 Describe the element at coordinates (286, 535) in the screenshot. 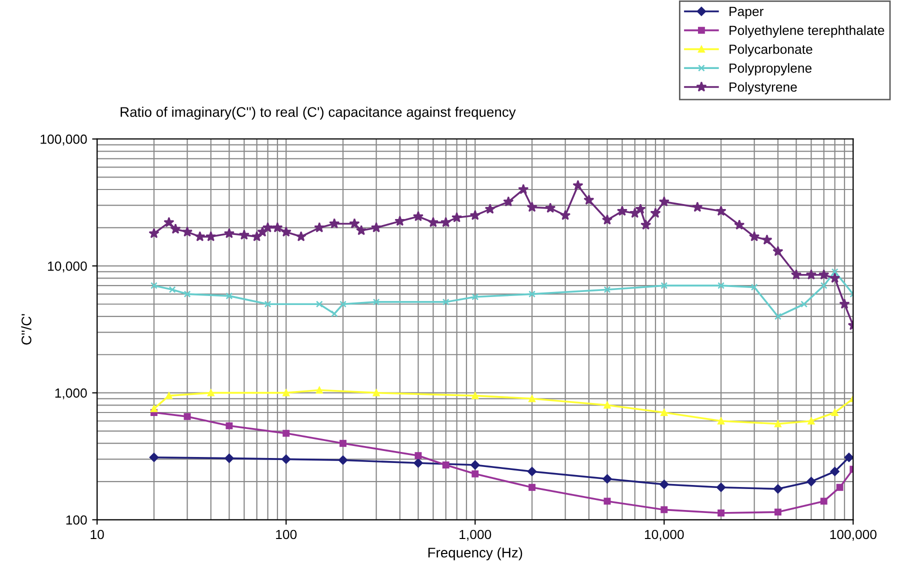

I see `x-tick-label: 100` at that location.